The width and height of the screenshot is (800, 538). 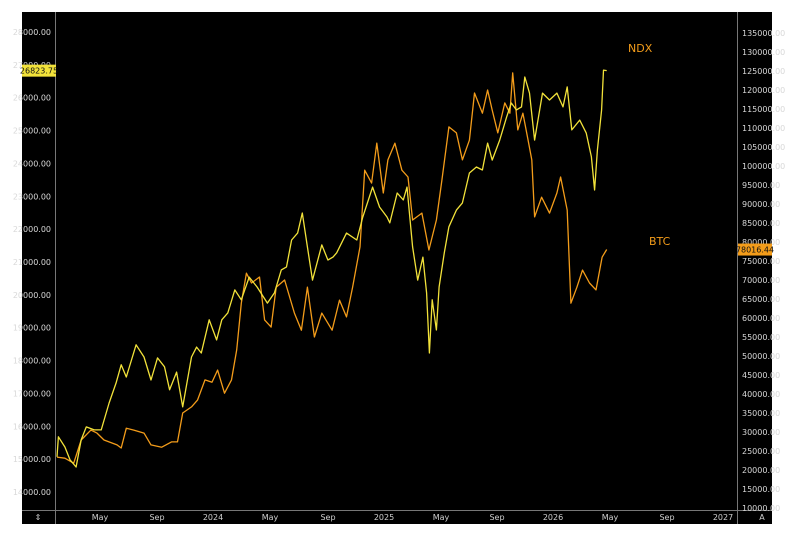 I want to click on right-axis-tick-label: 80000.00, so click(x=761, y=242).